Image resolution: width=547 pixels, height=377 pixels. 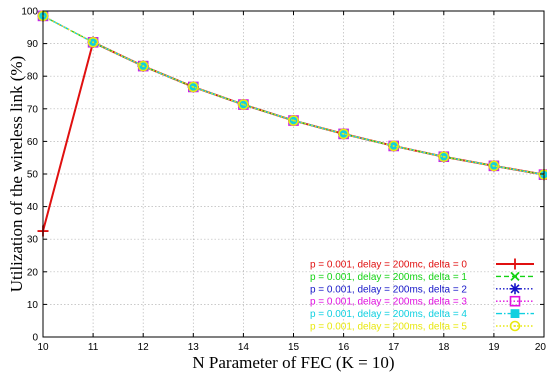 What do you see at coordinates (93, 347) in the screenshot?
I see `x-tick-label: 11` at bounding box center [93, 347].